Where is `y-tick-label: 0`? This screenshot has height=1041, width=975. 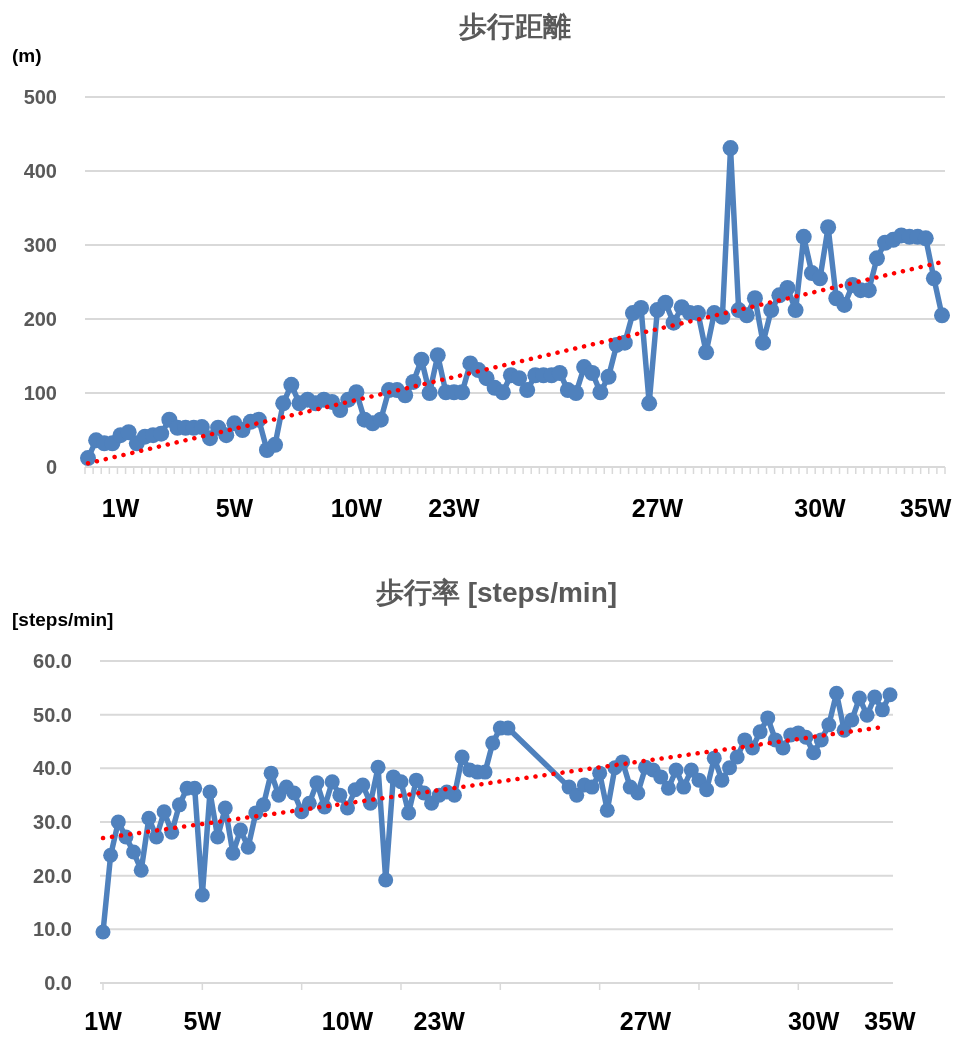
y-tick-label: 0 is located at coordinates (51, 467).